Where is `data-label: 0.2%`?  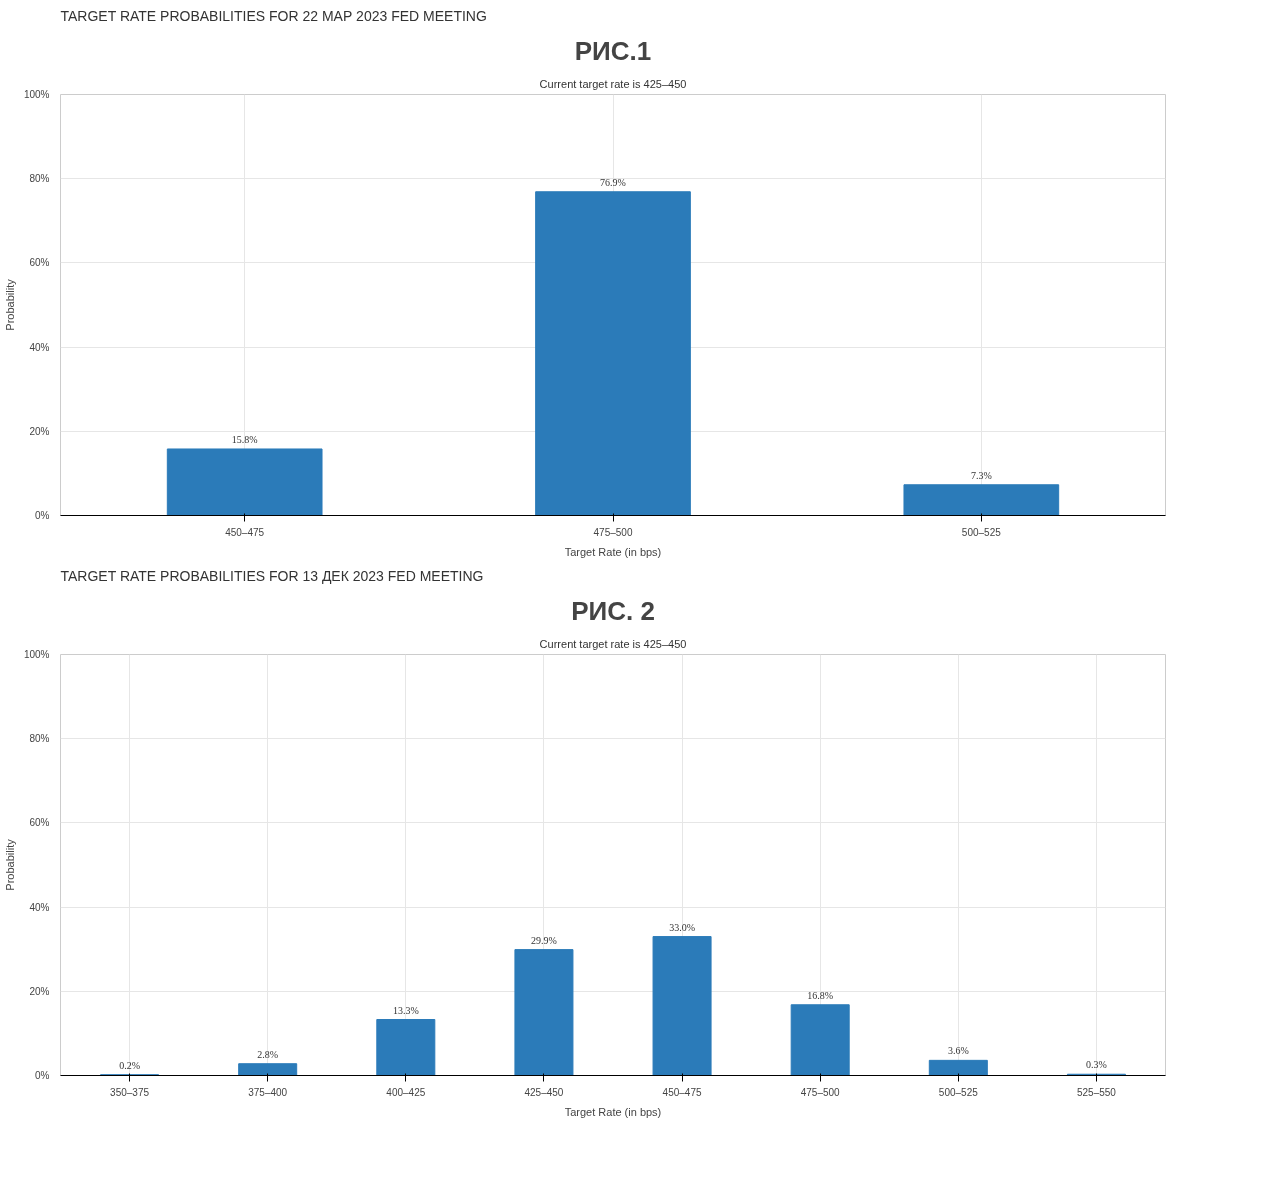 data-label: 0.2% is located at coordinates (129, 1065).